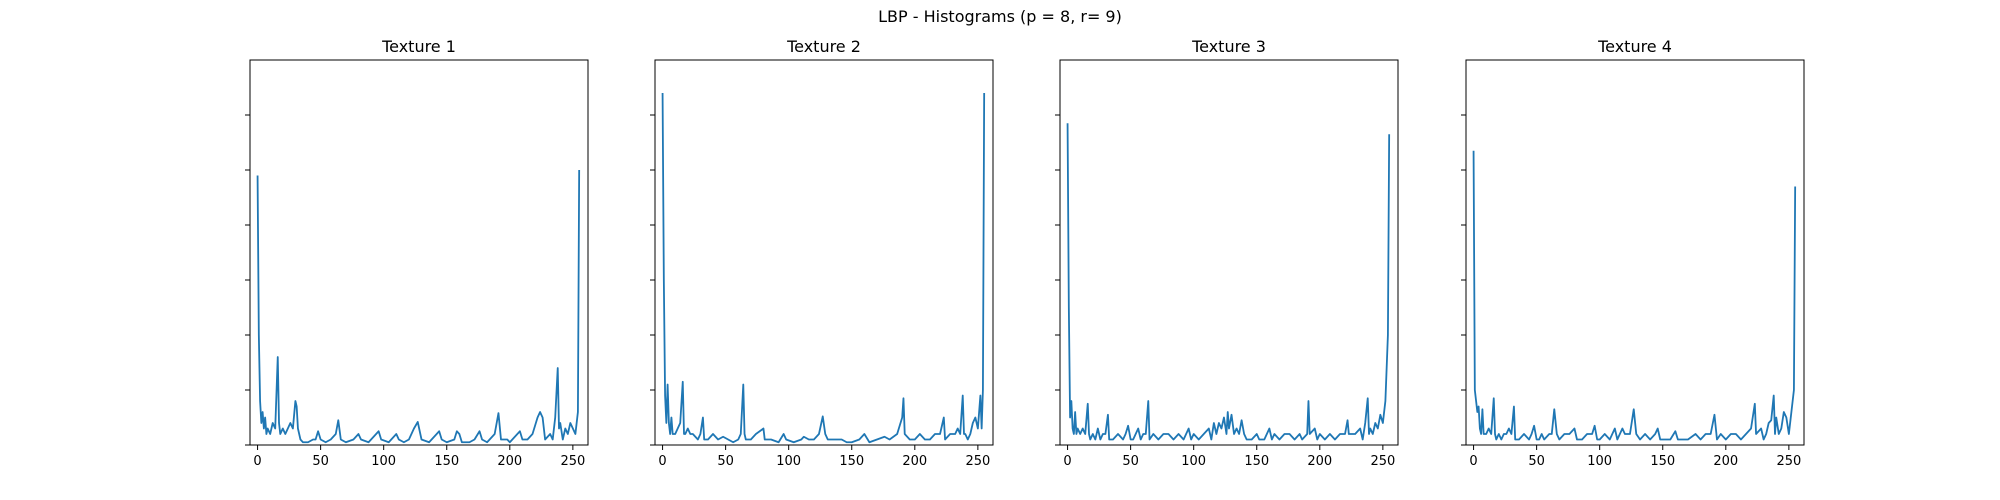 This screenshot has width=2000, height=500. What do you see at coordinates (1228, 46) in the screenshot?
I see `subplot-title: Texture 3` at bounding box center [1228, 46].